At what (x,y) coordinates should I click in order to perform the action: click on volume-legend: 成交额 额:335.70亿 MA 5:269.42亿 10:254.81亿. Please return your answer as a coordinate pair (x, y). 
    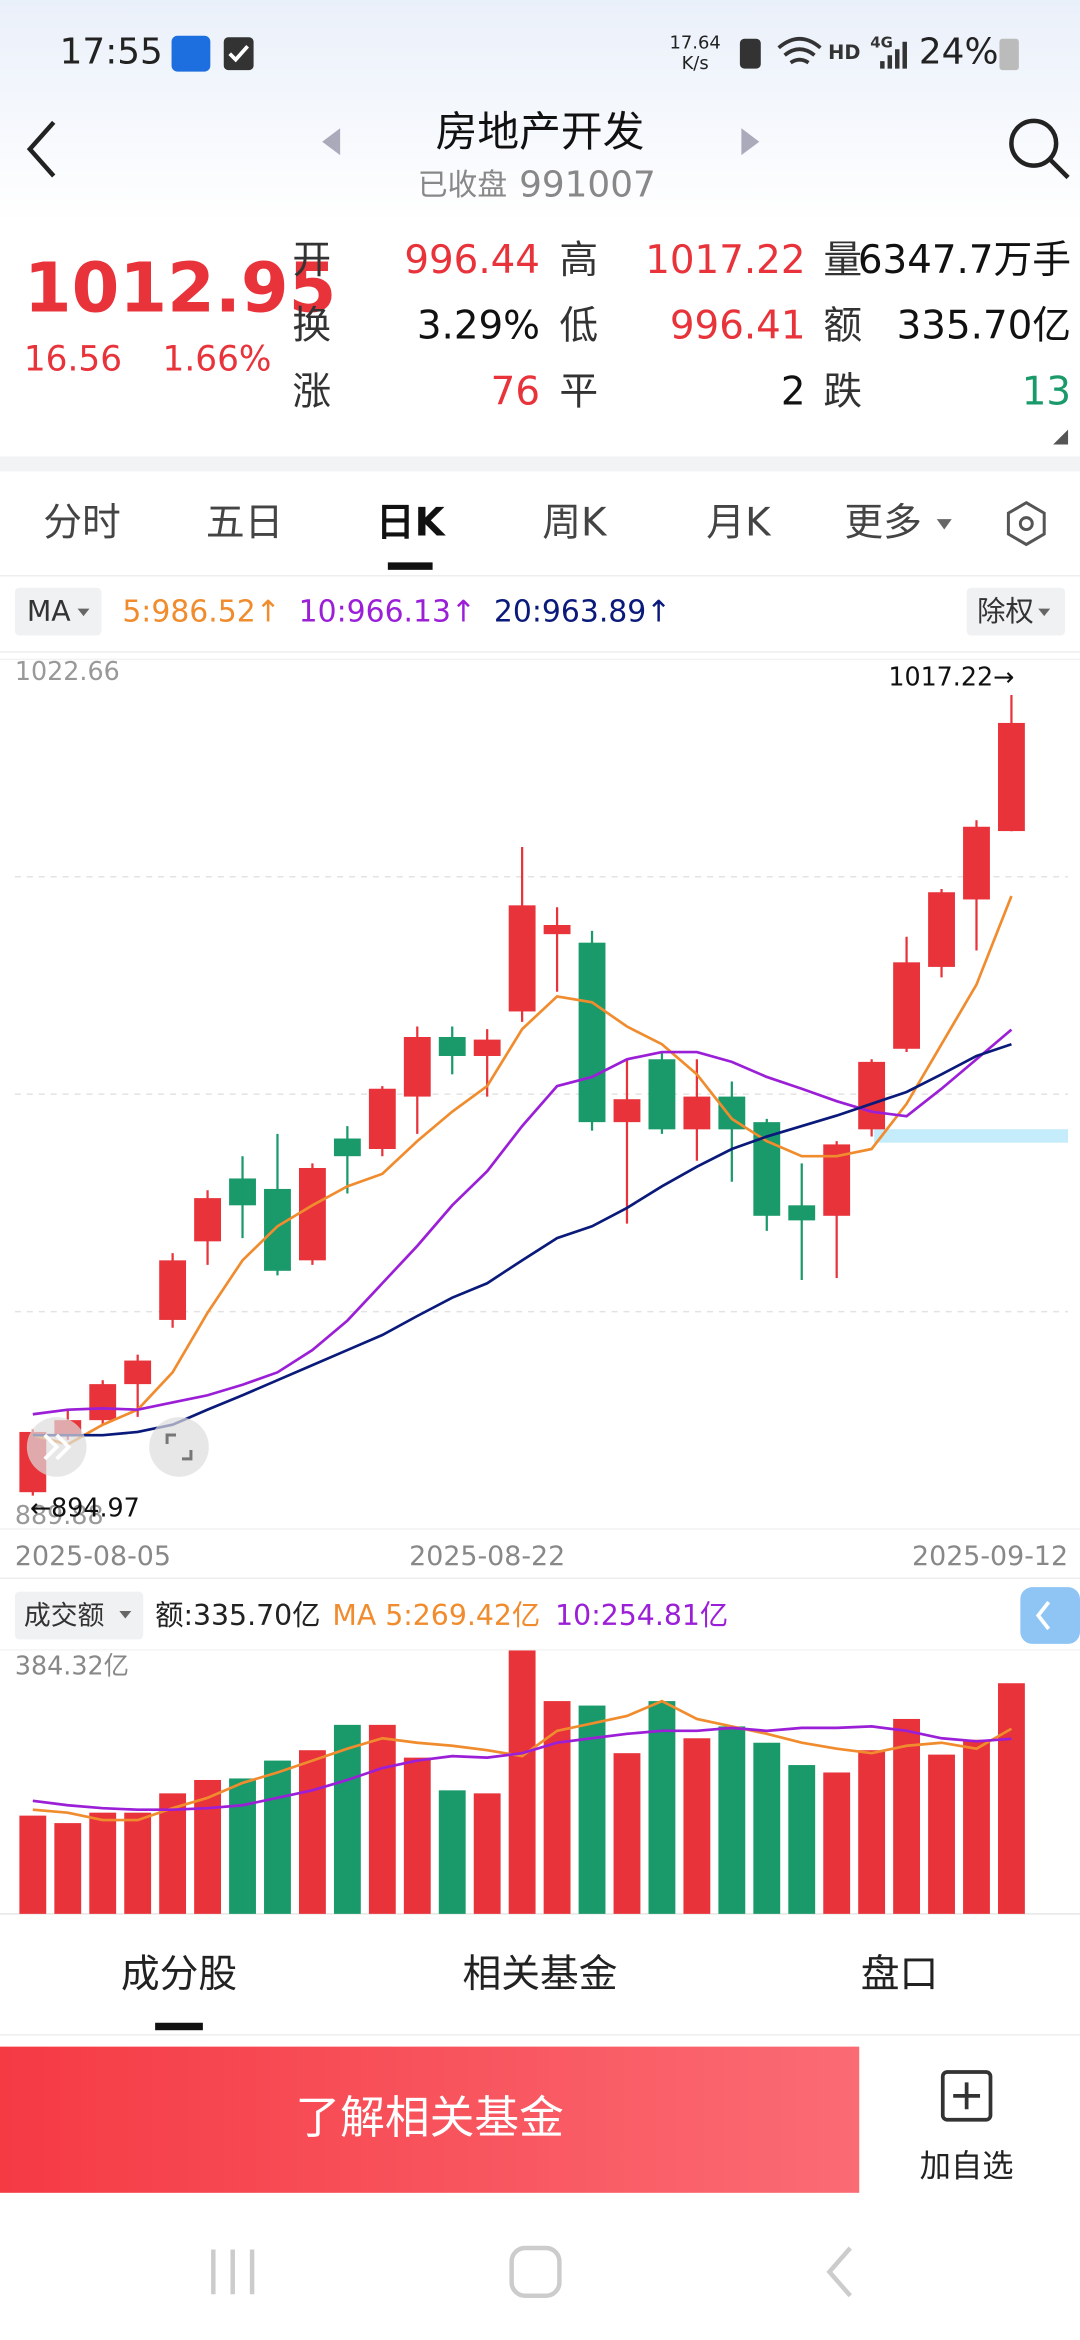
    Looking at the image, I should click on (376, 1615).